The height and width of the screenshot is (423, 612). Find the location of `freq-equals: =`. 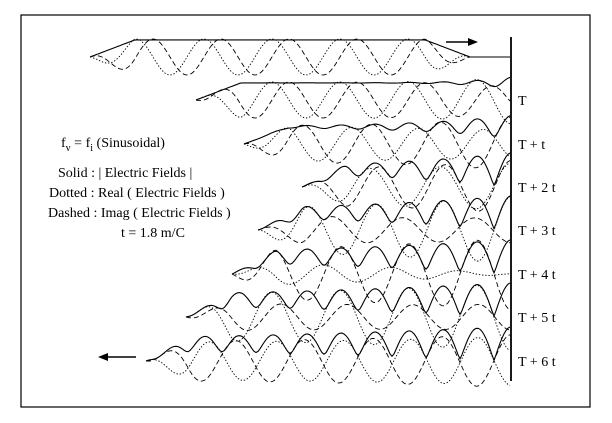

freq-equals: = is located at coordinates (78, 143).